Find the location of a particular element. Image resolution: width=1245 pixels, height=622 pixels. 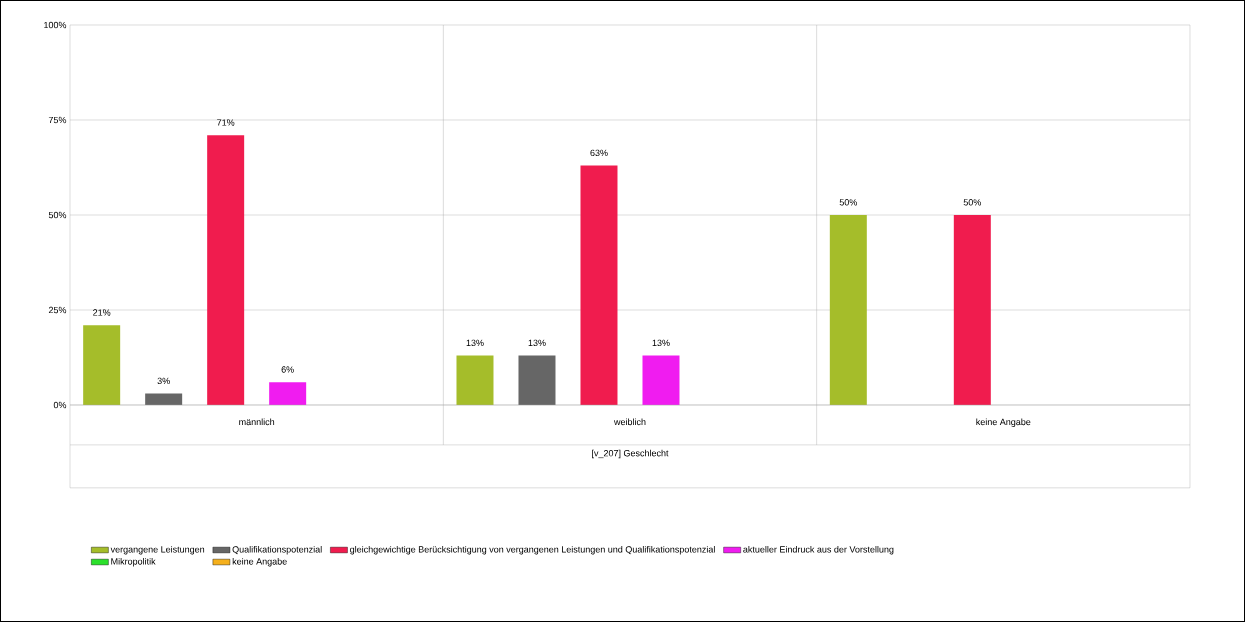

legend-label: keine Angabe is located at coordinates (259, 562).